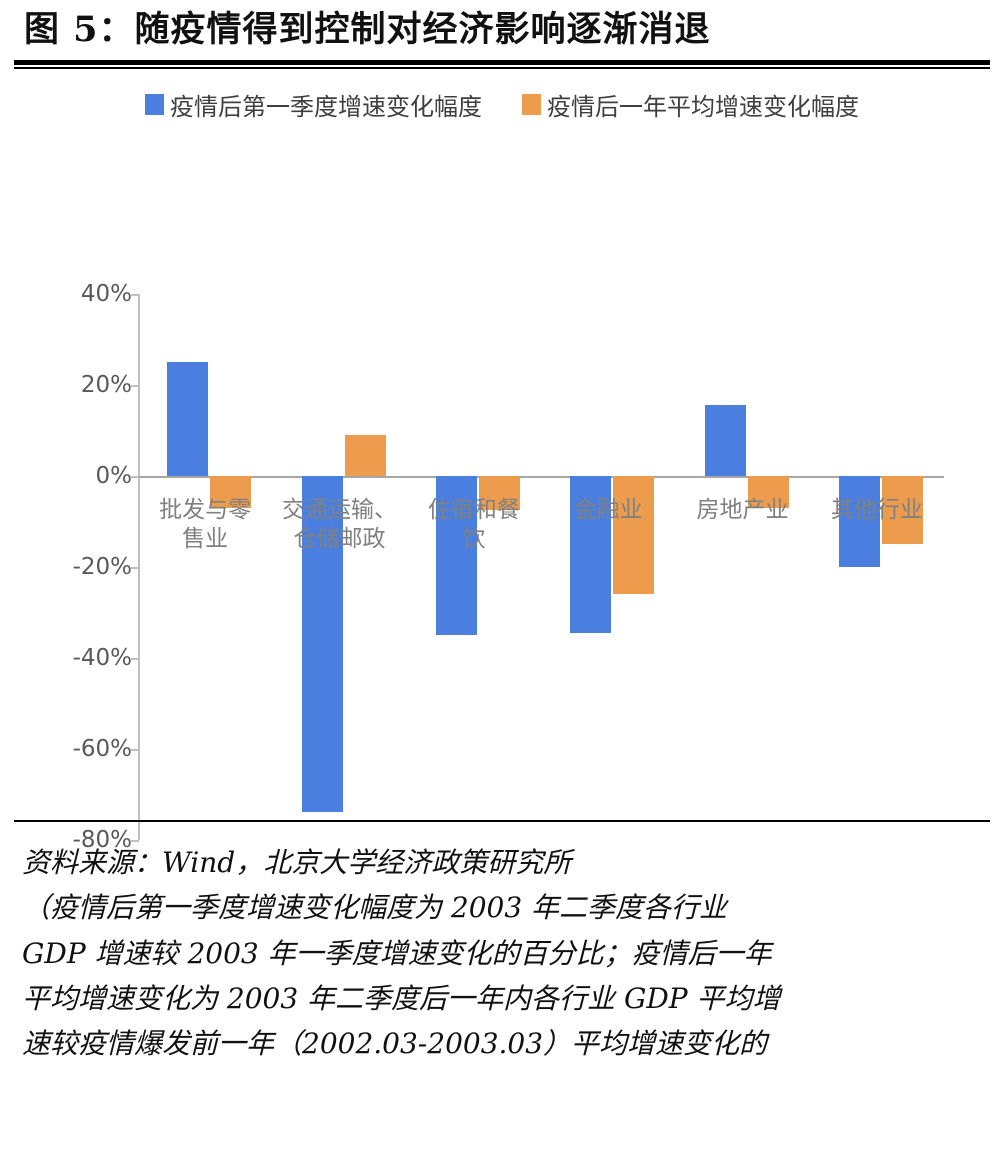  I want to click on y-tick-label: 20%, so click(106, 384).